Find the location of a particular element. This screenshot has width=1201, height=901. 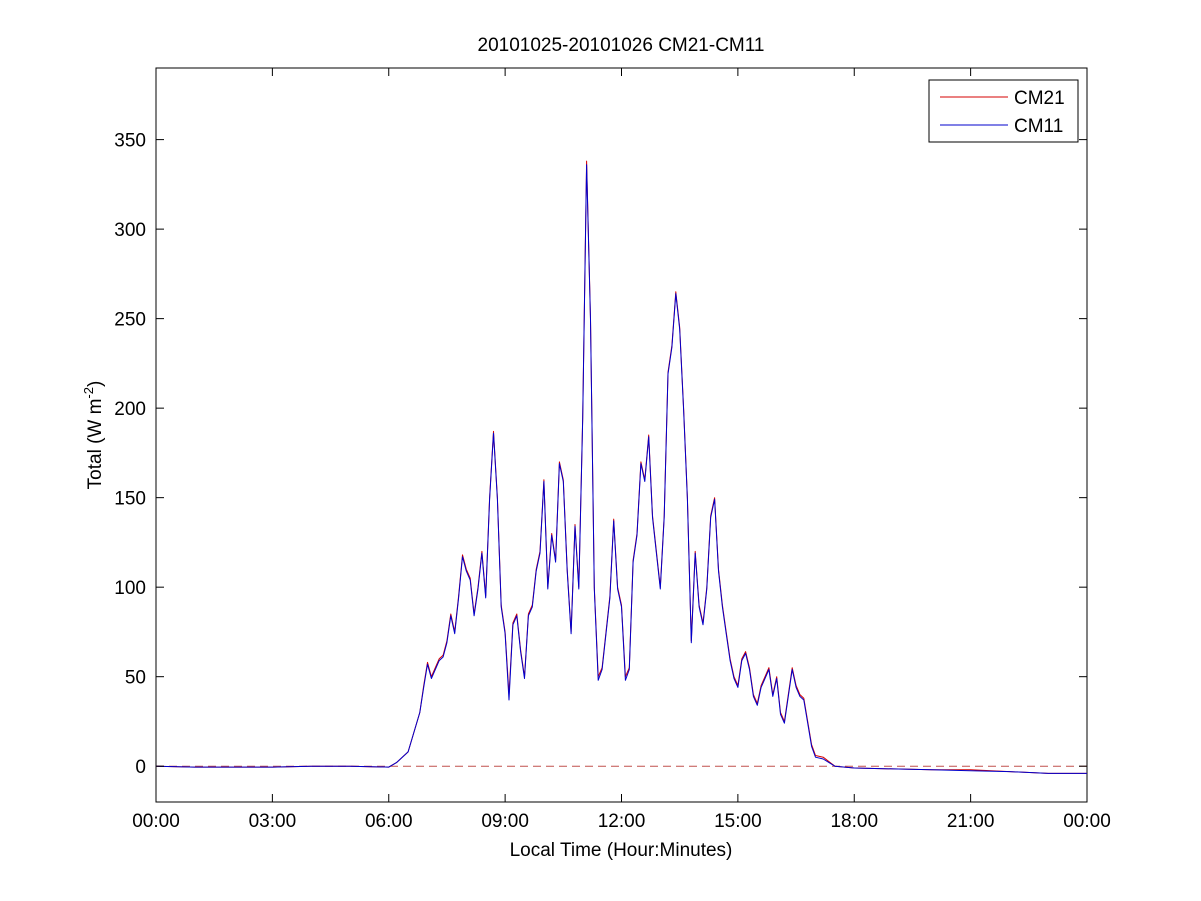

legend-label-cm11: CM11 is located at coordinates (1038, 126).